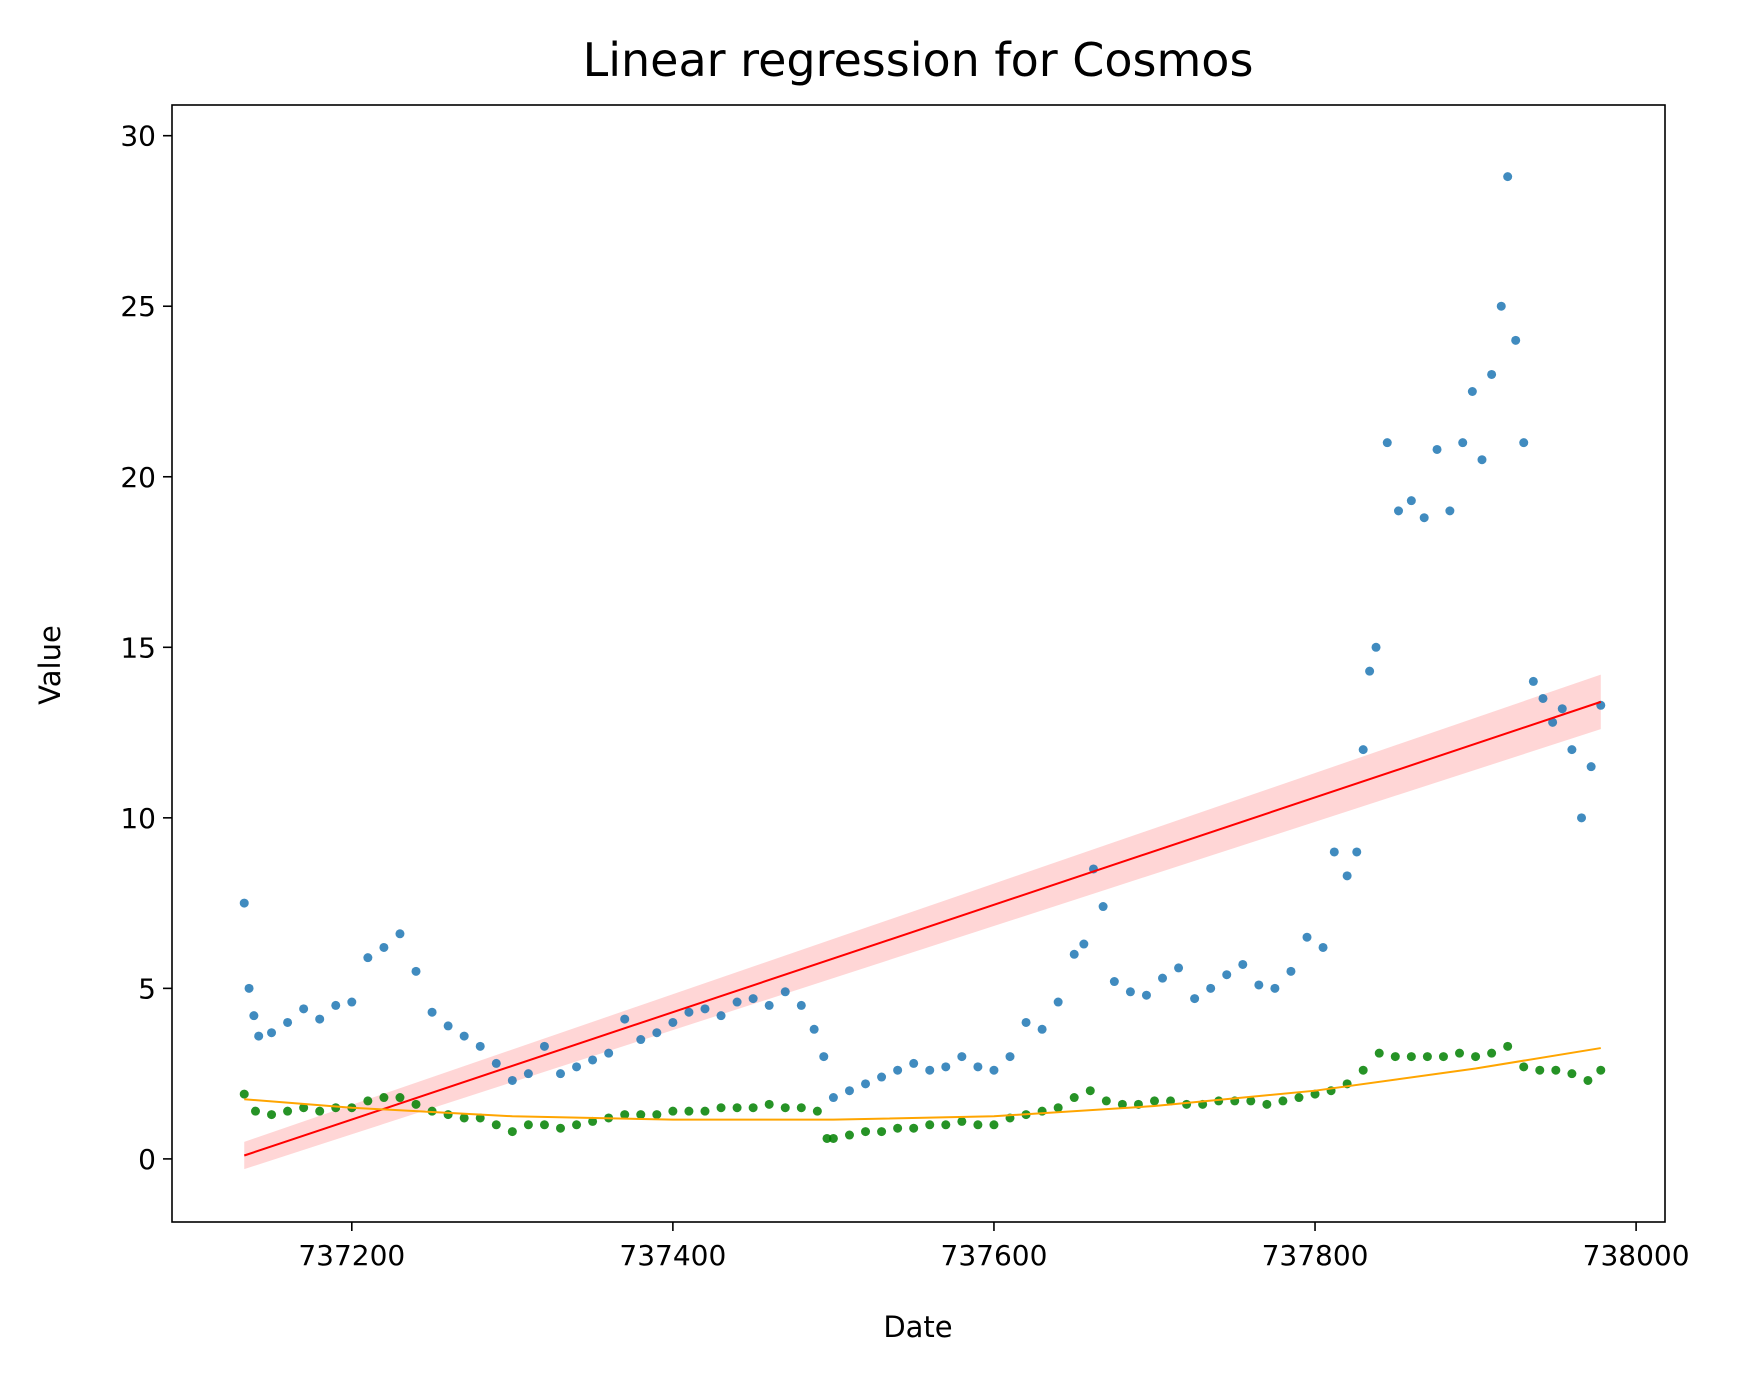  I want to click on x-tick-label: 737800, so click(1315, 1255).